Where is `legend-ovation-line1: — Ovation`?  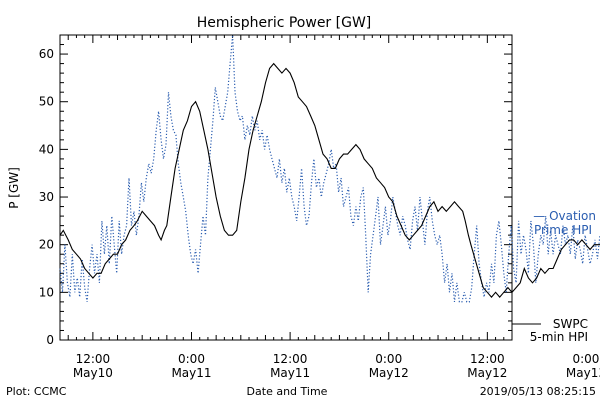 legend-ovation-line1: — Ovation is located at coordinates (564, 216).